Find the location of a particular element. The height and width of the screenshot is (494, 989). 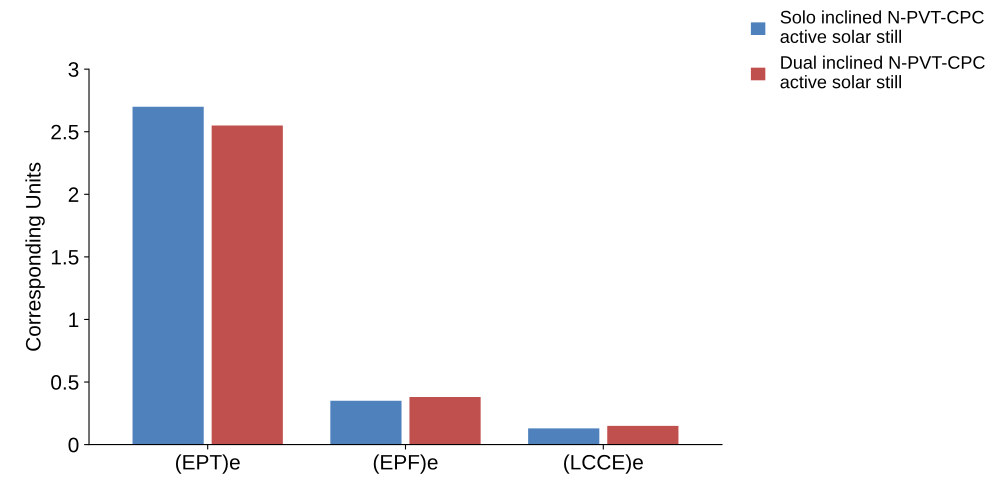

y-tick-label: 2.5 is located at coordinates (64, 132).